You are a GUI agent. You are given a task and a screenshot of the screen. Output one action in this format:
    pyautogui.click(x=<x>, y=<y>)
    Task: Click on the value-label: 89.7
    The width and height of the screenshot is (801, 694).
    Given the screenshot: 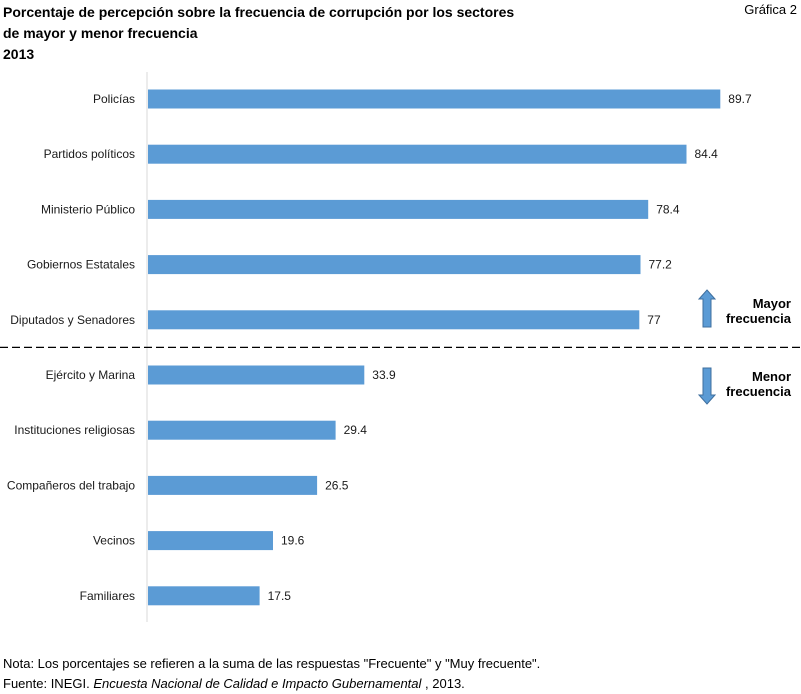 What is the action you would take?
    pyautogui.click(x=740, y=99)
    